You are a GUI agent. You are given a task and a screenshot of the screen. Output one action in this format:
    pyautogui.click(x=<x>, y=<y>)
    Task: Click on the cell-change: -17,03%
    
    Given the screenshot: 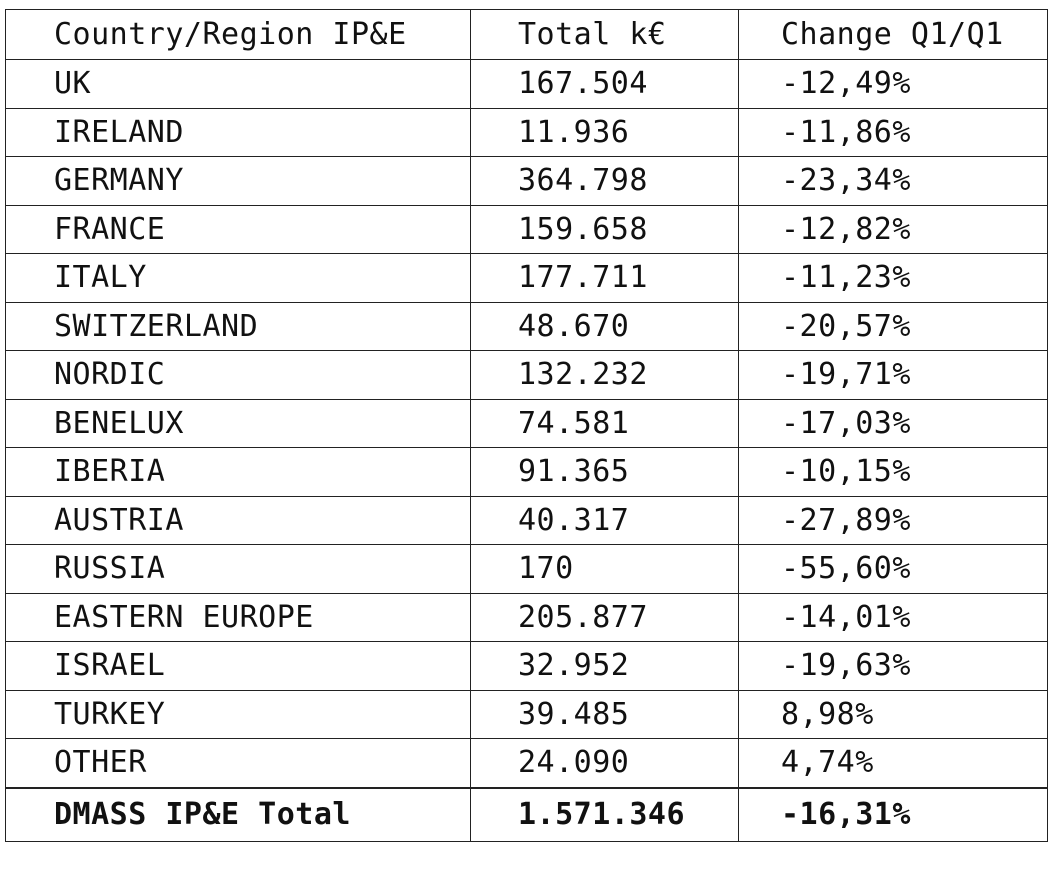 What is the action you would take?
    pyautogui.click(x=893, y=423)
    